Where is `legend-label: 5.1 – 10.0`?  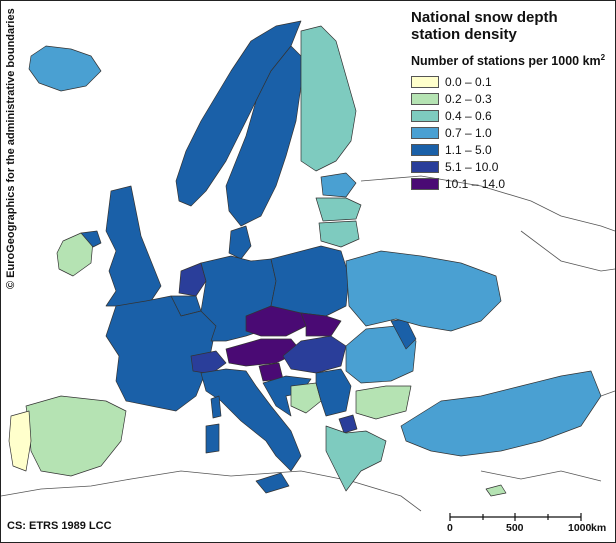
legend-label: 5.1 – 10.0 is located at coordinates (472, 166).